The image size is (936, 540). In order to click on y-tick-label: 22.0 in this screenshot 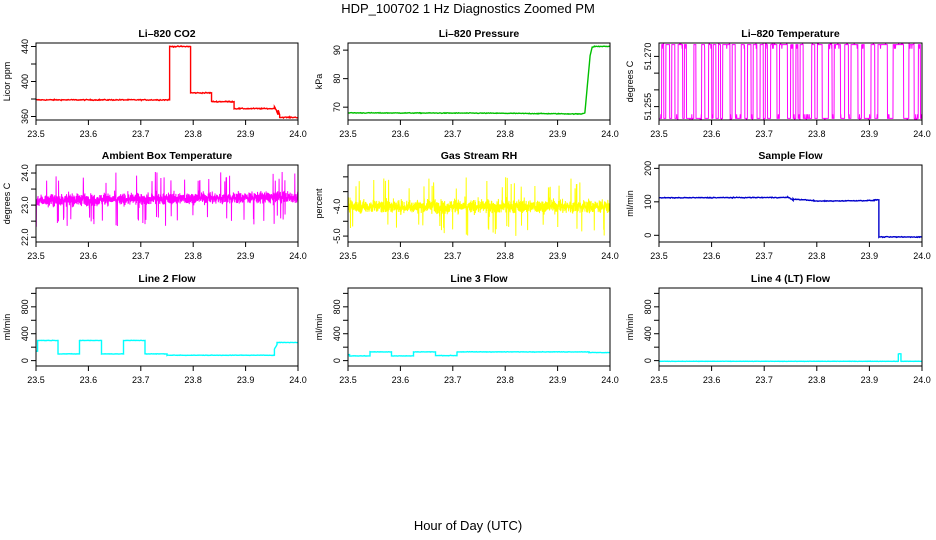, I will do `click(25, 237)`.